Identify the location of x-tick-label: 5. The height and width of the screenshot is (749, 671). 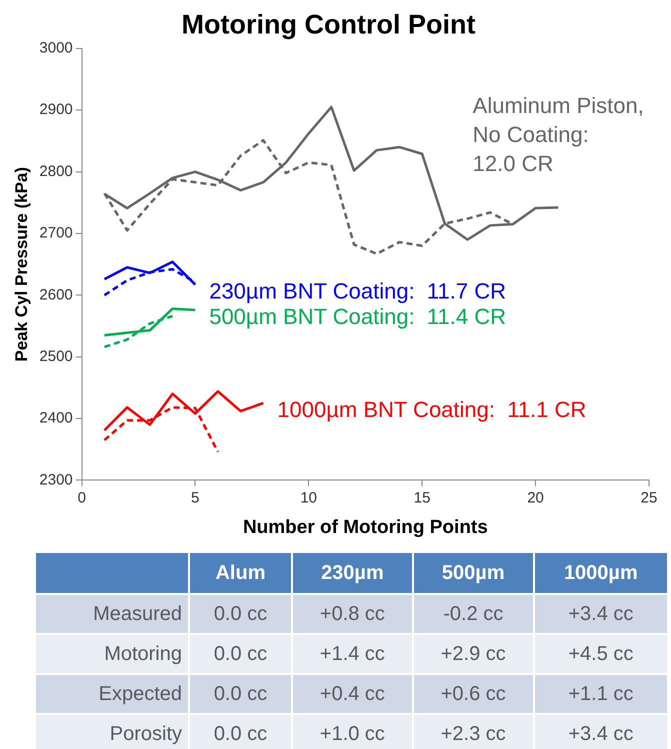
(195, 497).